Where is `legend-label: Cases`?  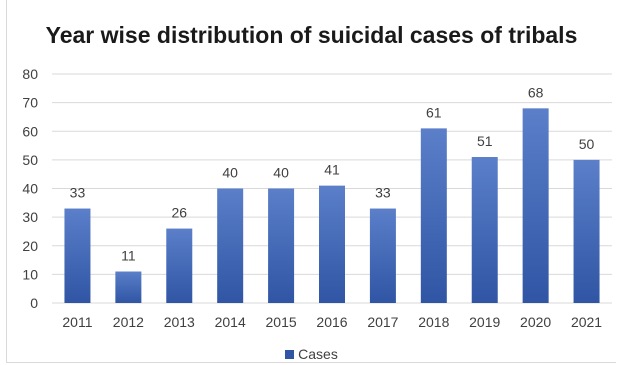
legend-label: Cases is located at coordinates (318, 354).